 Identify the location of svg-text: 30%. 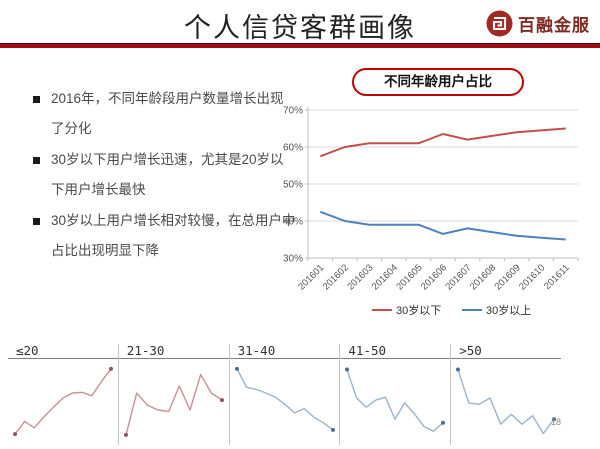
(293, 259).